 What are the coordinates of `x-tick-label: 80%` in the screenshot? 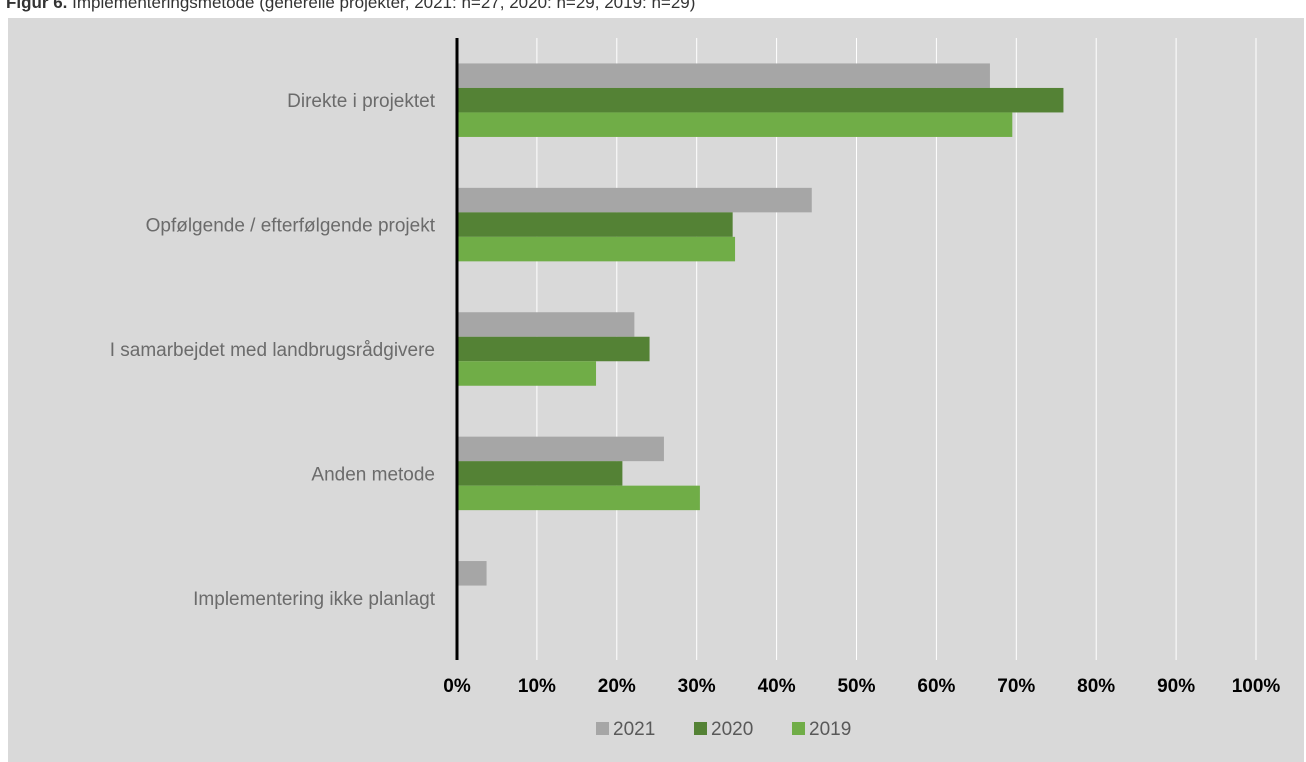 It's located at (1096, 686).